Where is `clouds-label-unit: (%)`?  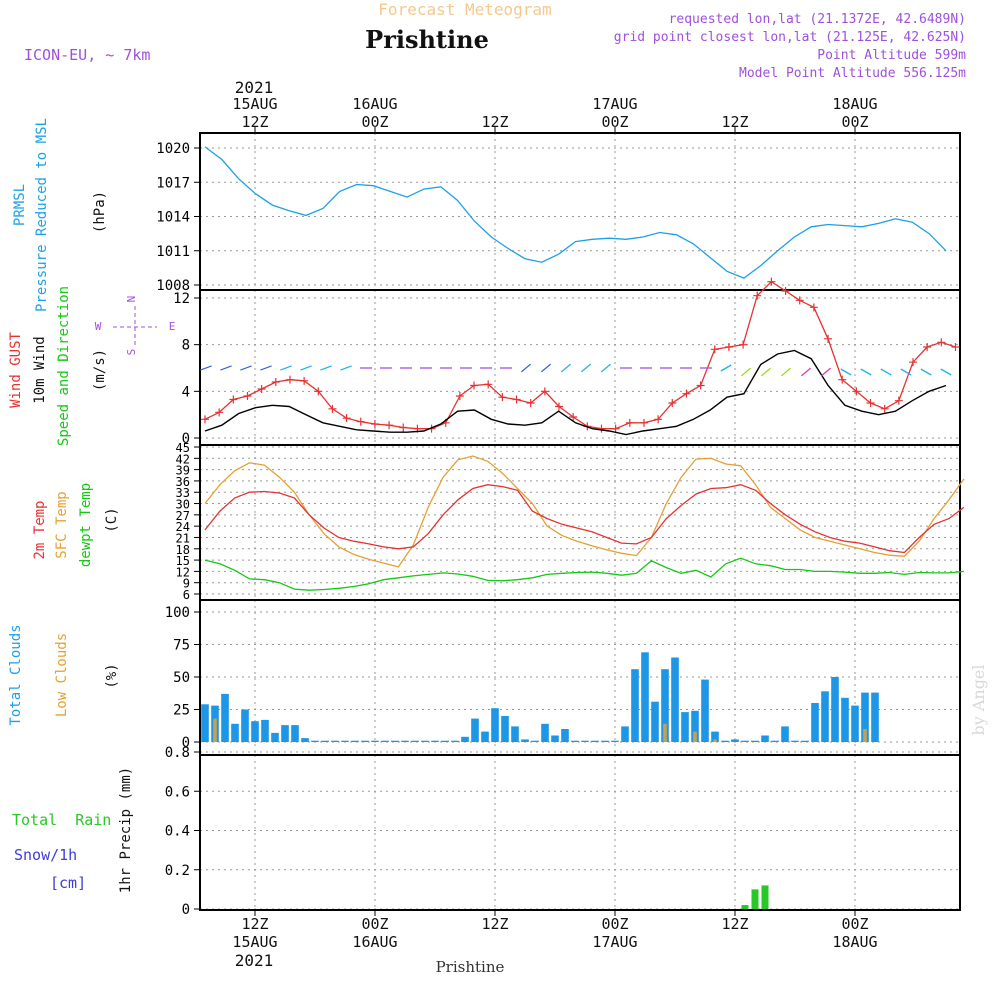 clouds-label-unit: (%) is located at coordinates (112, 675).